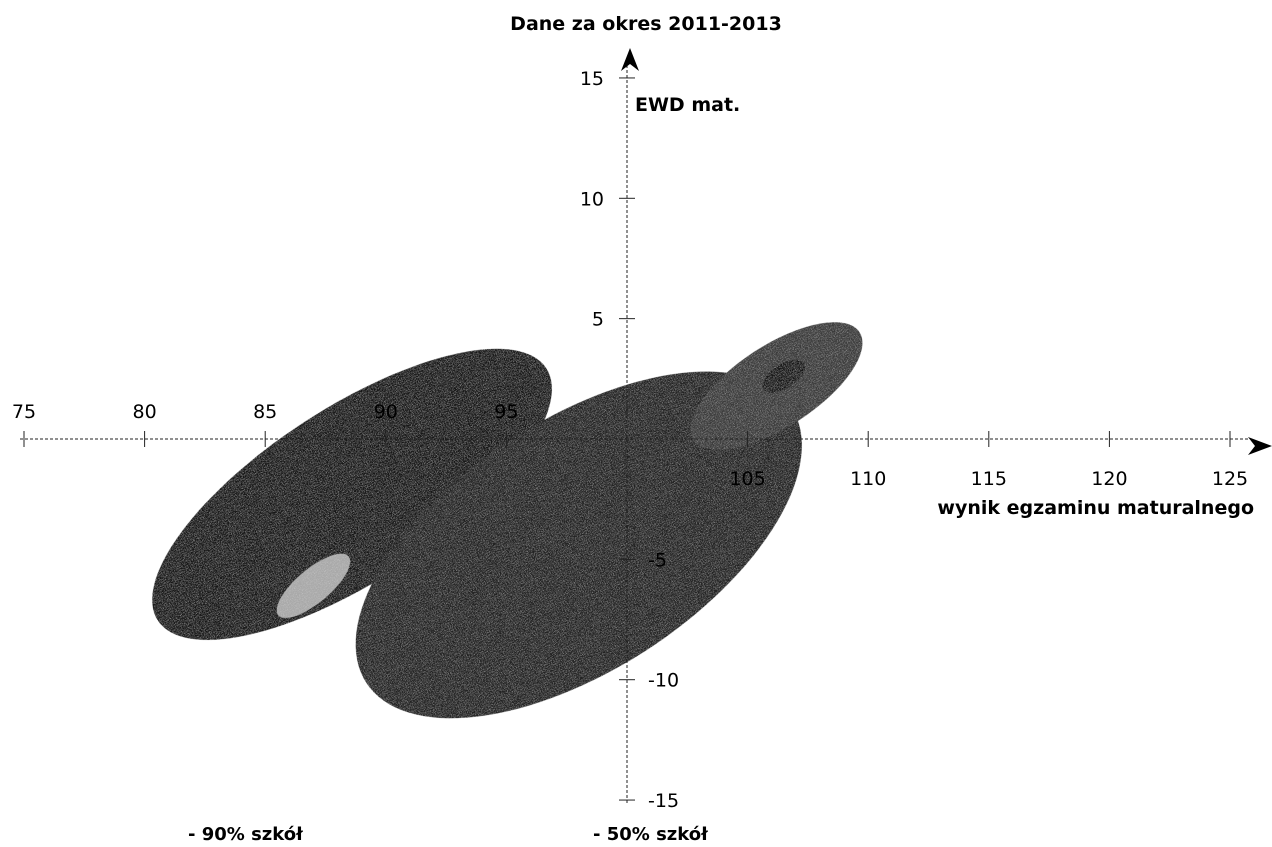 This screenshot has height=847, width=1272. I want to click on y-tick-label-5: 5, so click(598, 320).